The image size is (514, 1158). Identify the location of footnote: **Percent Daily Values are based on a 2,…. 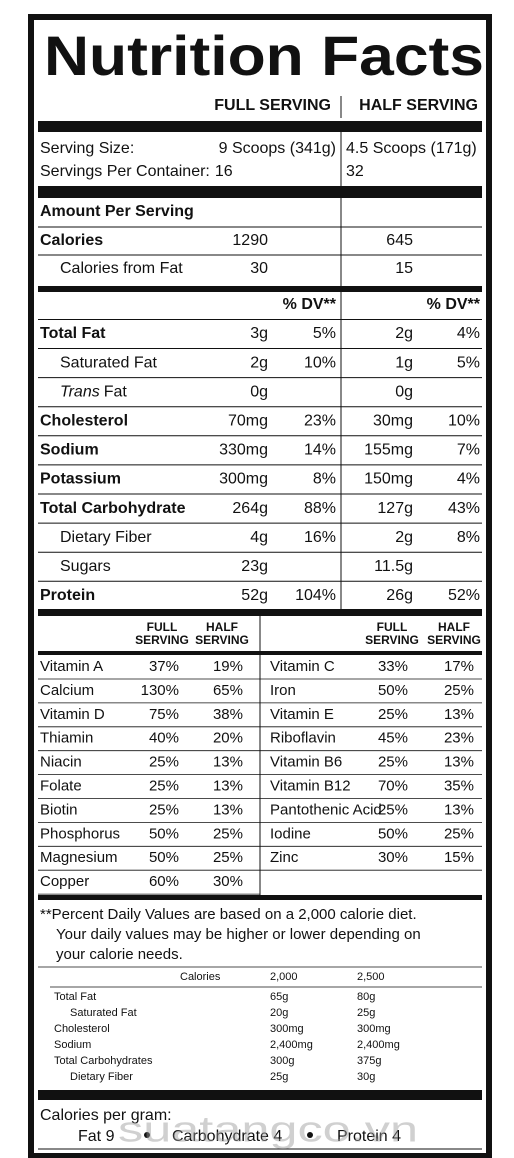
(228, 914).